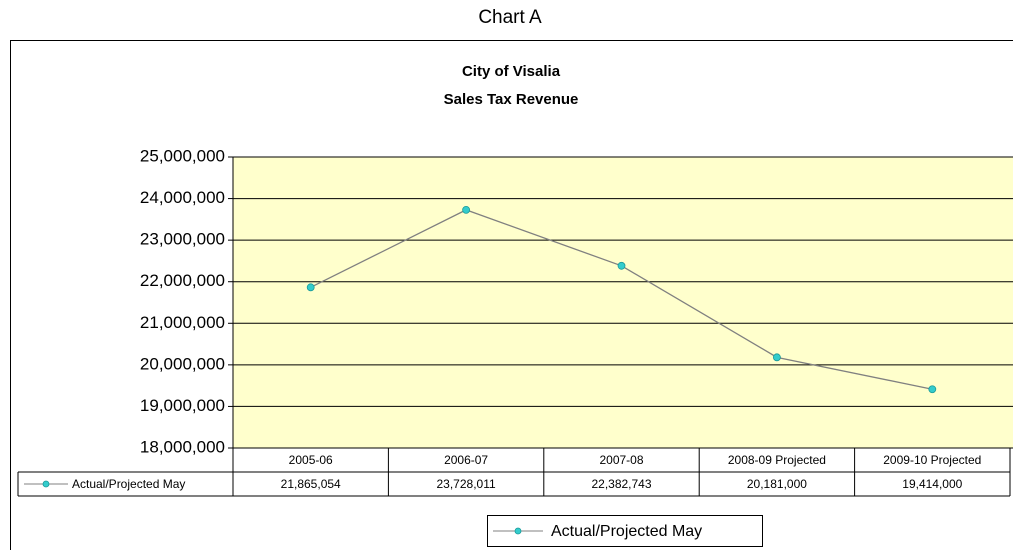 This screenshot has height=550, width=1013. What do you see at coordinates (777, 460) in the screenshot?
I see `x-tick-label: 2008-09 Projected` at bounding box center [777, 460].